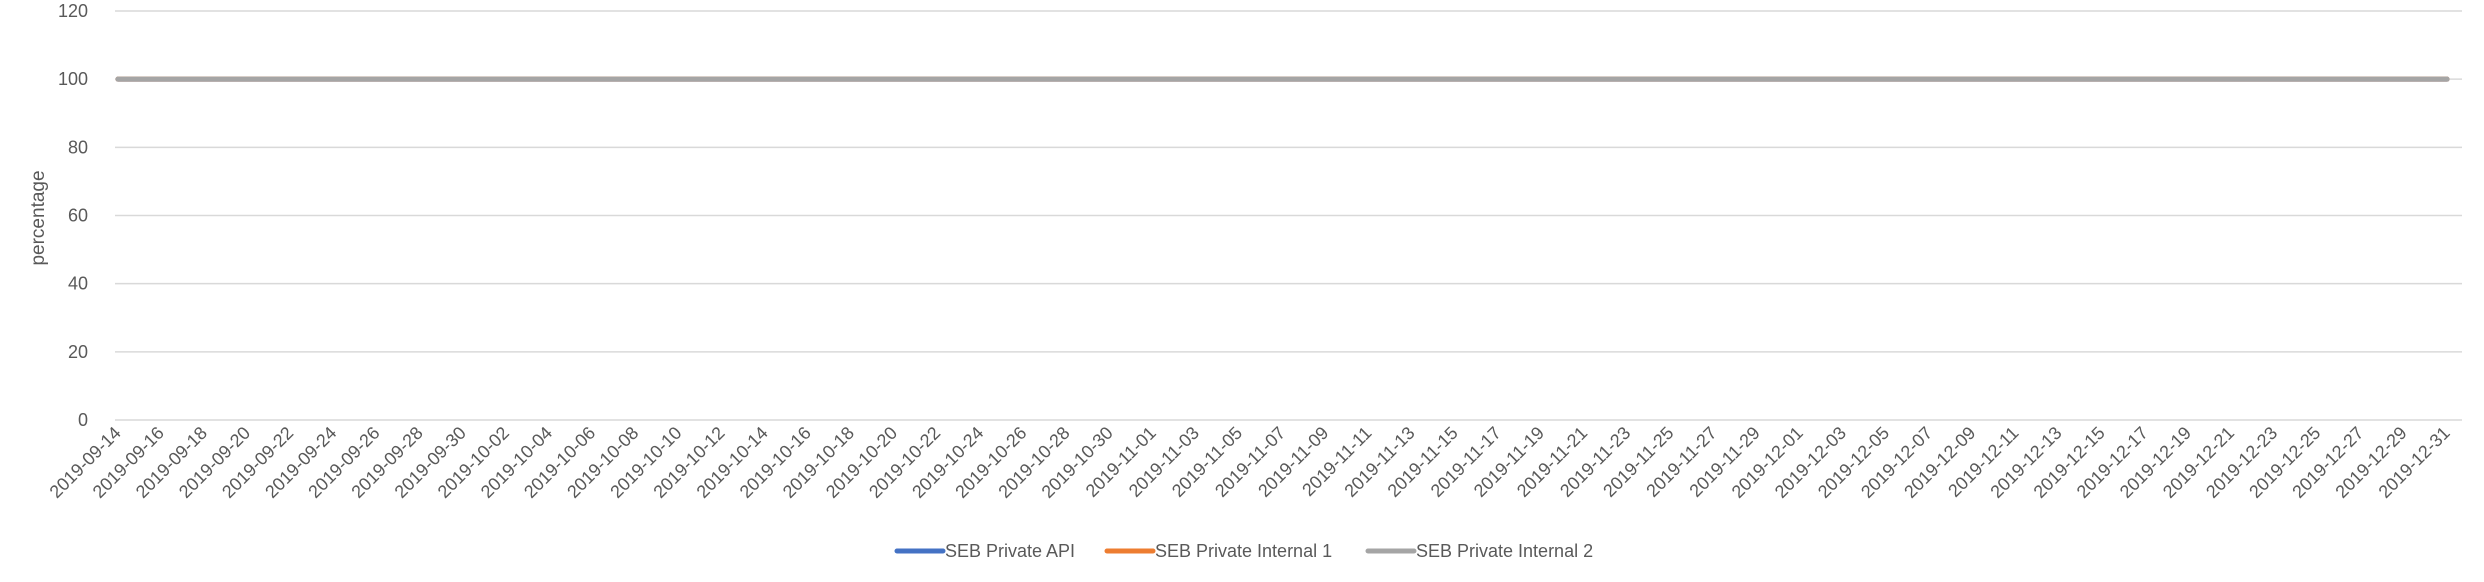 The height and width of the screenshot is (582, 2484). Describe the element at coordinates (1010, 551) in the screenshot. I see `legend-label: SEB Private API` at that location.